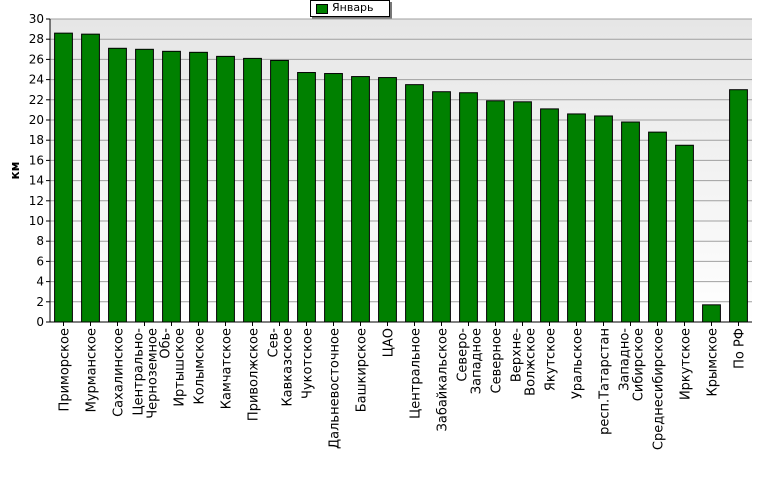 The height and width of the screenshot is (479, 777). Describe the element at coordinates (36, 221) in the screenshot. I see `y-tick-label: 10` at that location.